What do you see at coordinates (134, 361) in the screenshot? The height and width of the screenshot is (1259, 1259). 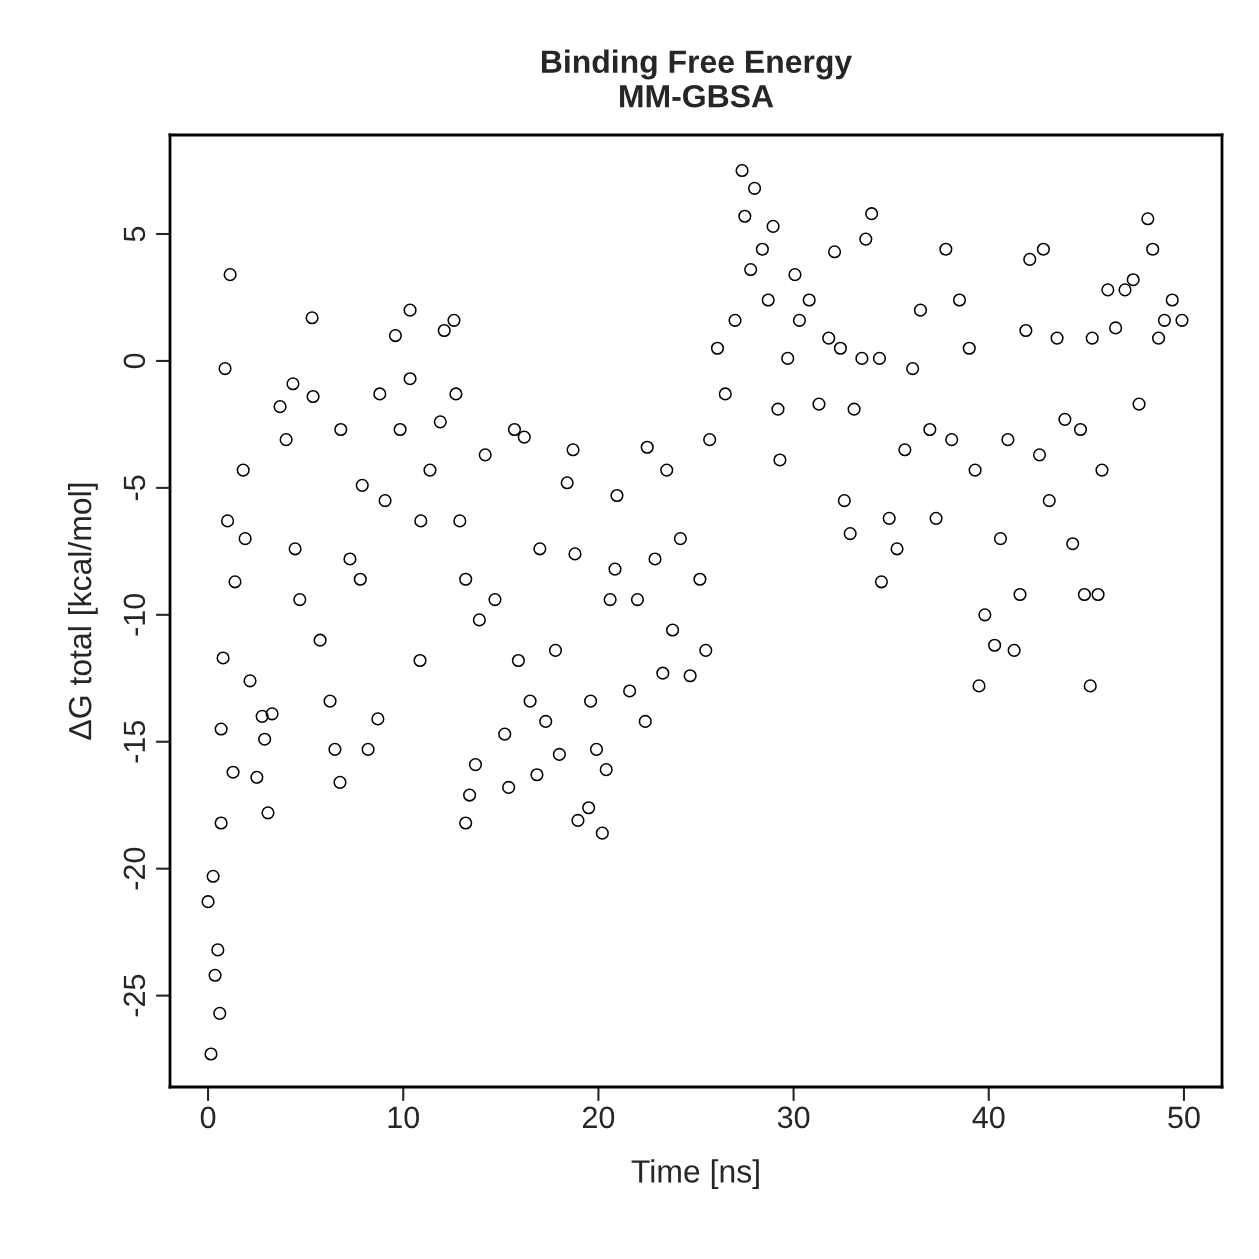 I see `y-tick-label: 0` at bounding box center [134, 361].